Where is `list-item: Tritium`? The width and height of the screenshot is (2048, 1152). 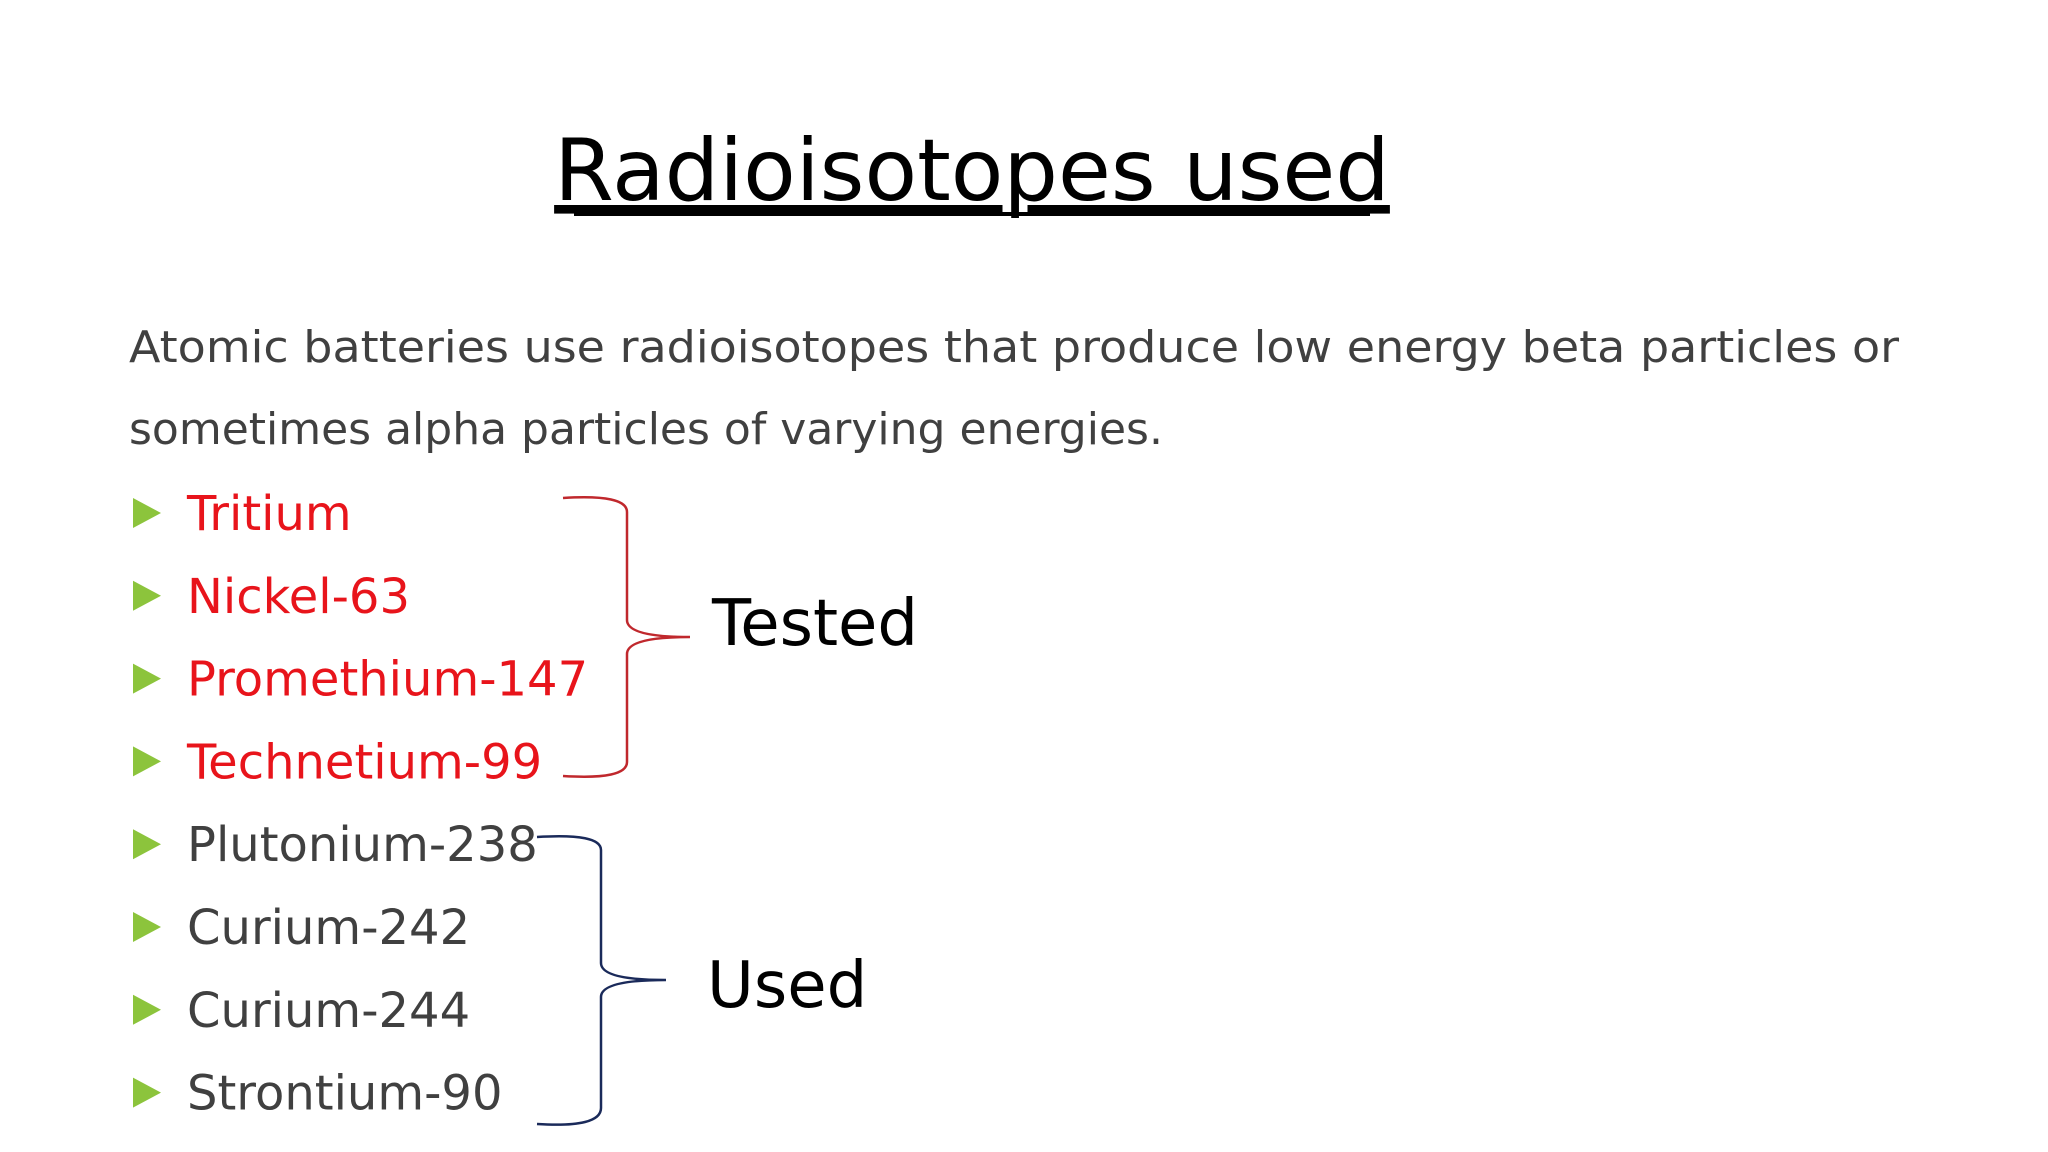 list-item: Tritium is located at coordinates (269, 514).